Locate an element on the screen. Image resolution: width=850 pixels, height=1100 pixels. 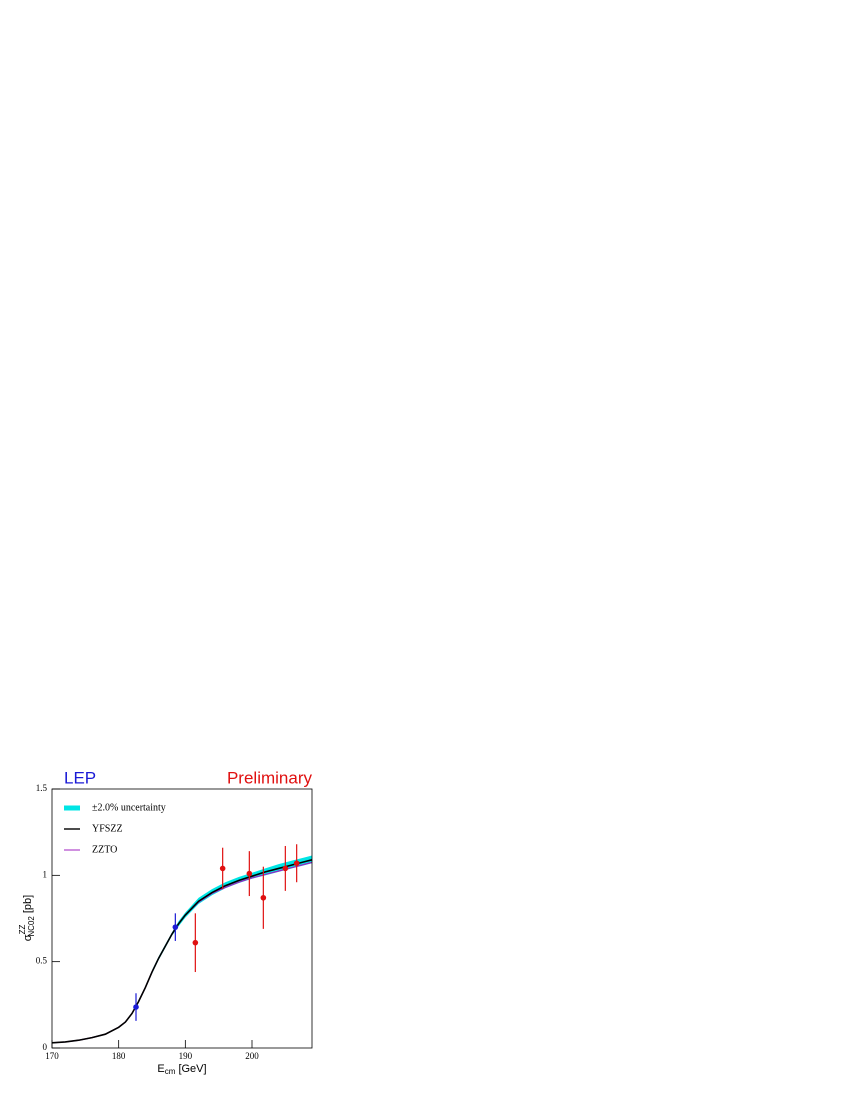
plot-frame is located at coordinates (182, 918).